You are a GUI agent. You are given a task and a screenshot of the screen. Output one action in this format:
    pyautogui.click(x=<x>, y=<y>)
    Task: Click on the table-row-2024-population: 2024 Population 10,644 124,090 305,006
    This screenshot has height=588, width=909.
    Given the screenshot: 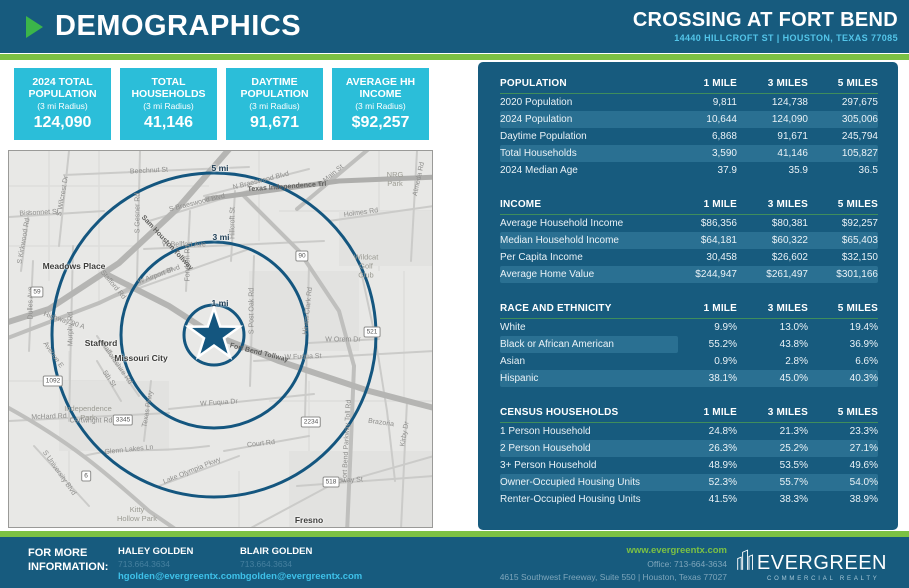 What is the action you would take?
    pyautogui.click(x=689, y=119)
    